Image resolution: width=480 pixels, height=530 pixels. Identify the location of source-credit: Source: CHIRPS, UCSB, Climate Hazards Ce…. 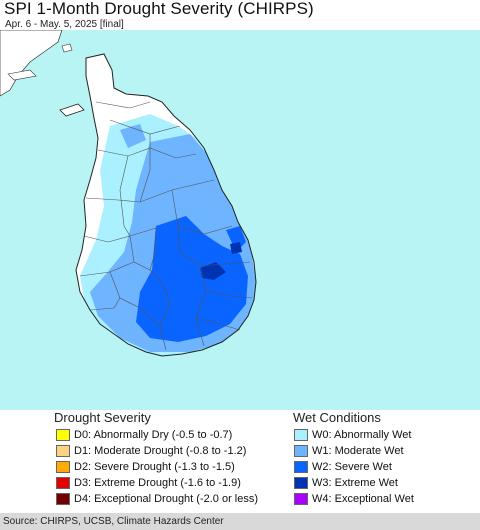
(113, 521).